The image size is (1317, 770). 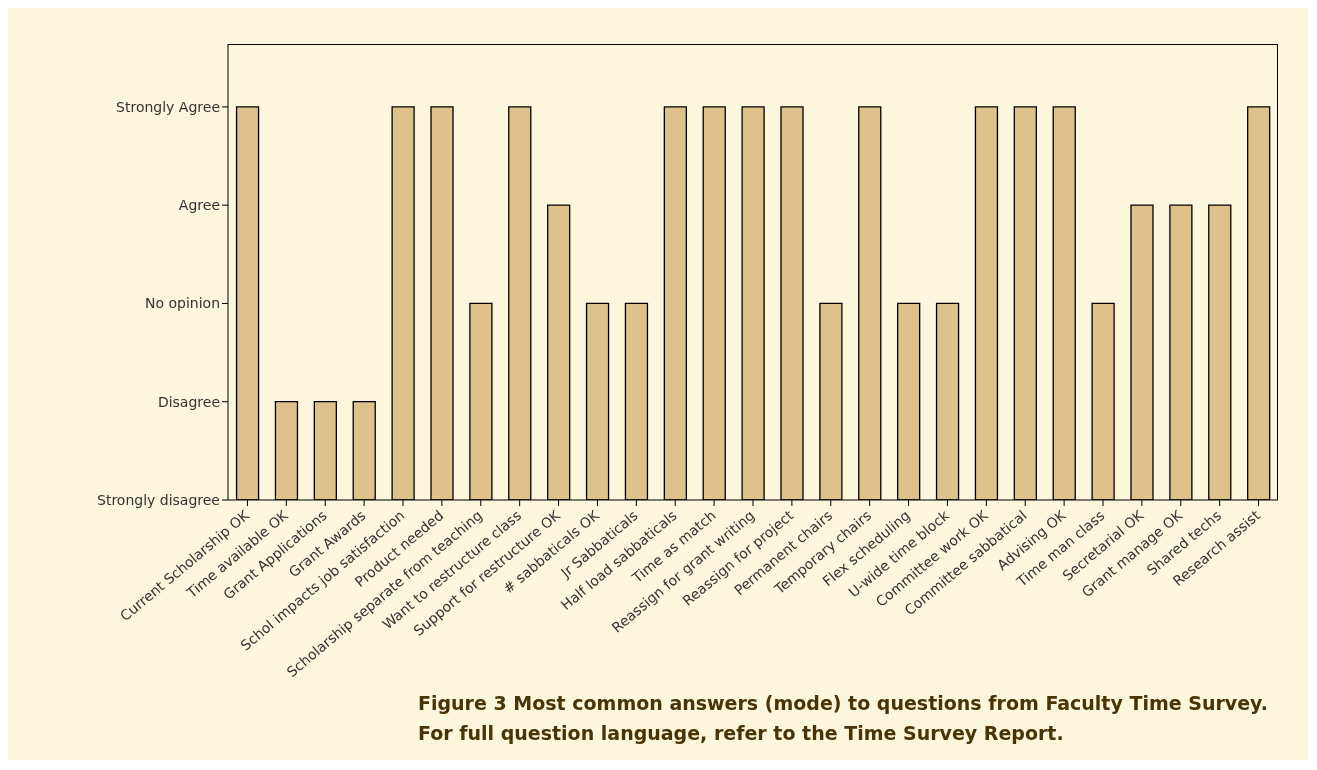 What do you see at coordinates (188, 401) in the screenshot?
I see `text: Disagree` at bounding box center [188, 401].